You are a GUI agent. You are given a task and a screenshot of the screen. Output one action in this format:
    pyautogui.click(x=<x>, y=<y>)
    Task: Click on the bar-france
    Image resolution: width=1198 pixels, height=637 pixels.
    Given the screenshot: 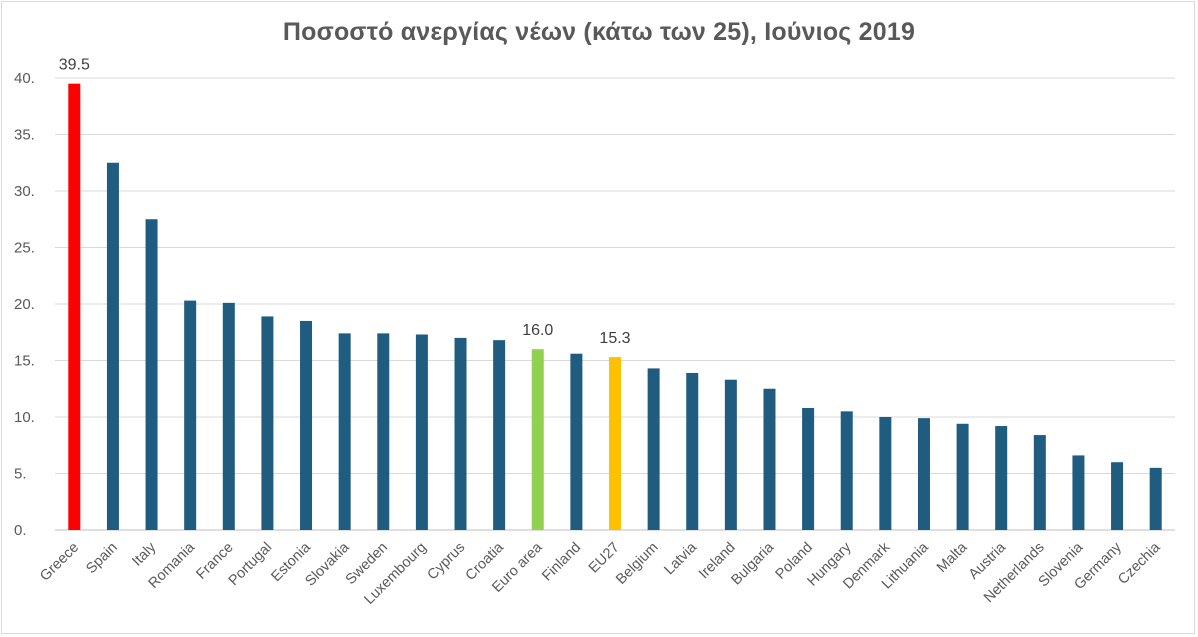 What is the action you would take?
    pyautogui.click(x=228, y=416)
    